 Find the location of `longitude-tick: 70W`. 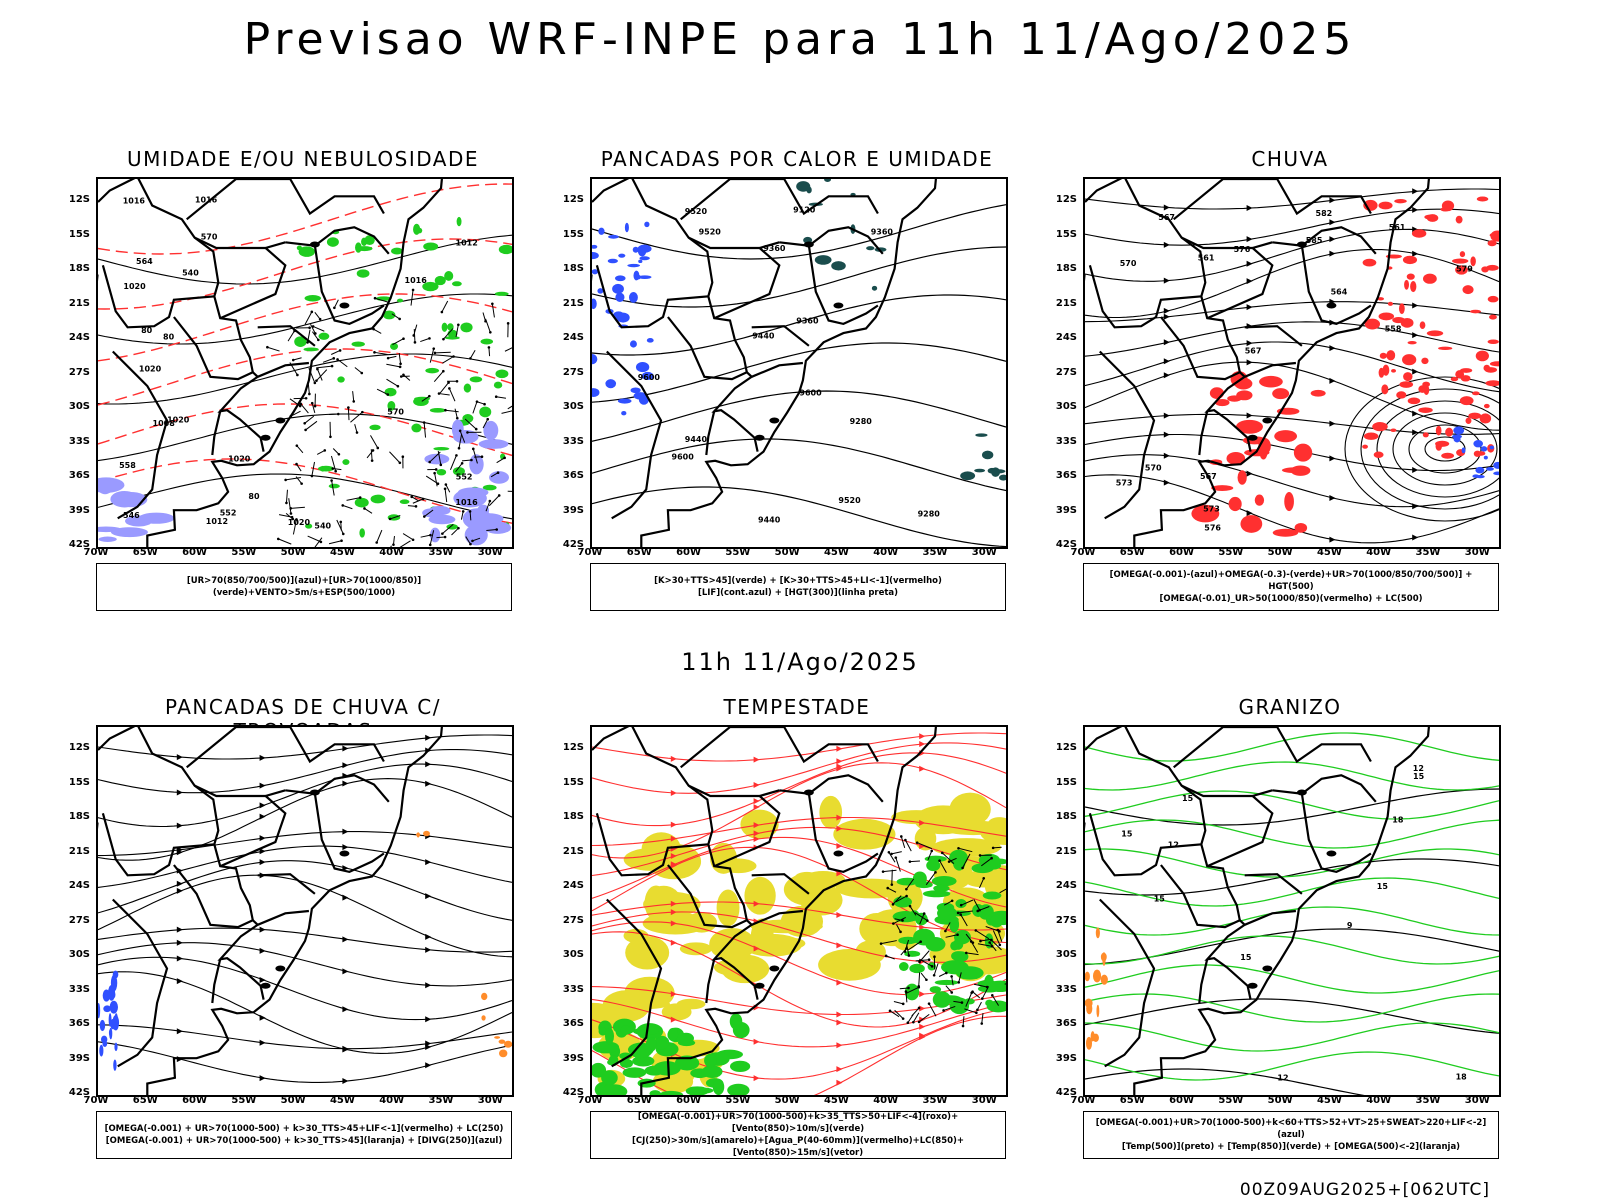

longitude-tick: 70W is located at coordinates (590, 1100).